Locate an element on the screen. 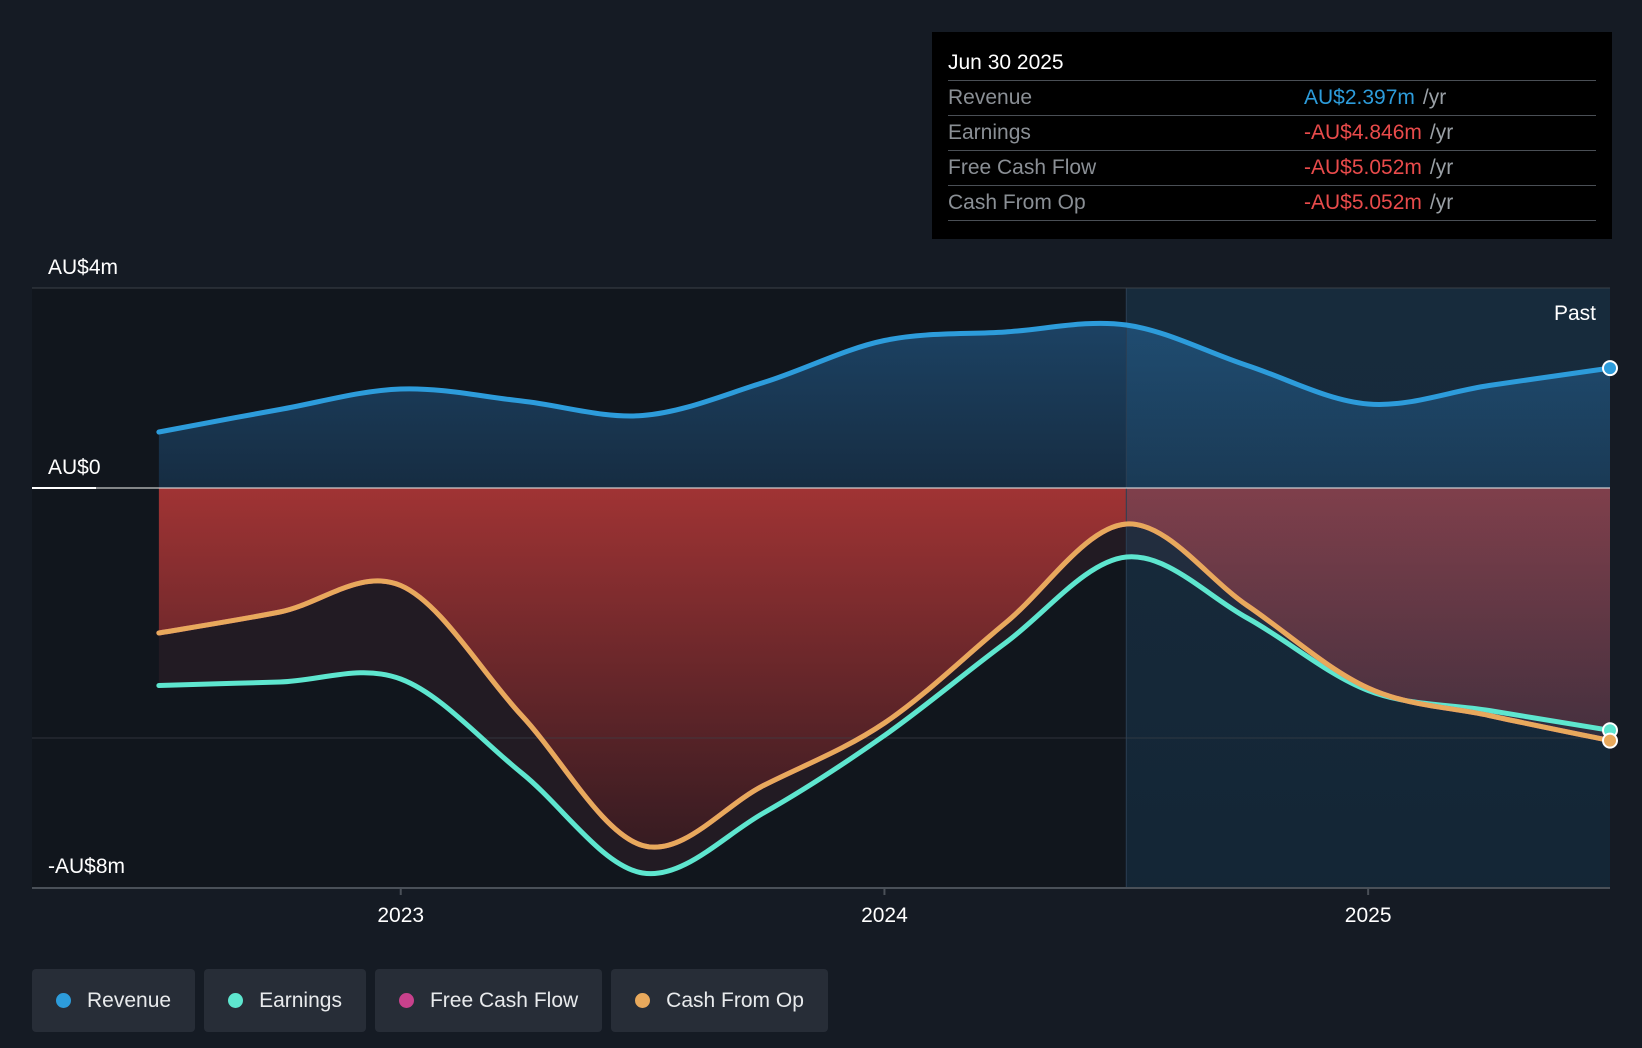 The height and width of the screenshot is (1048, 1642). legend-label: Earnings is located at coordinates (300, 1000).